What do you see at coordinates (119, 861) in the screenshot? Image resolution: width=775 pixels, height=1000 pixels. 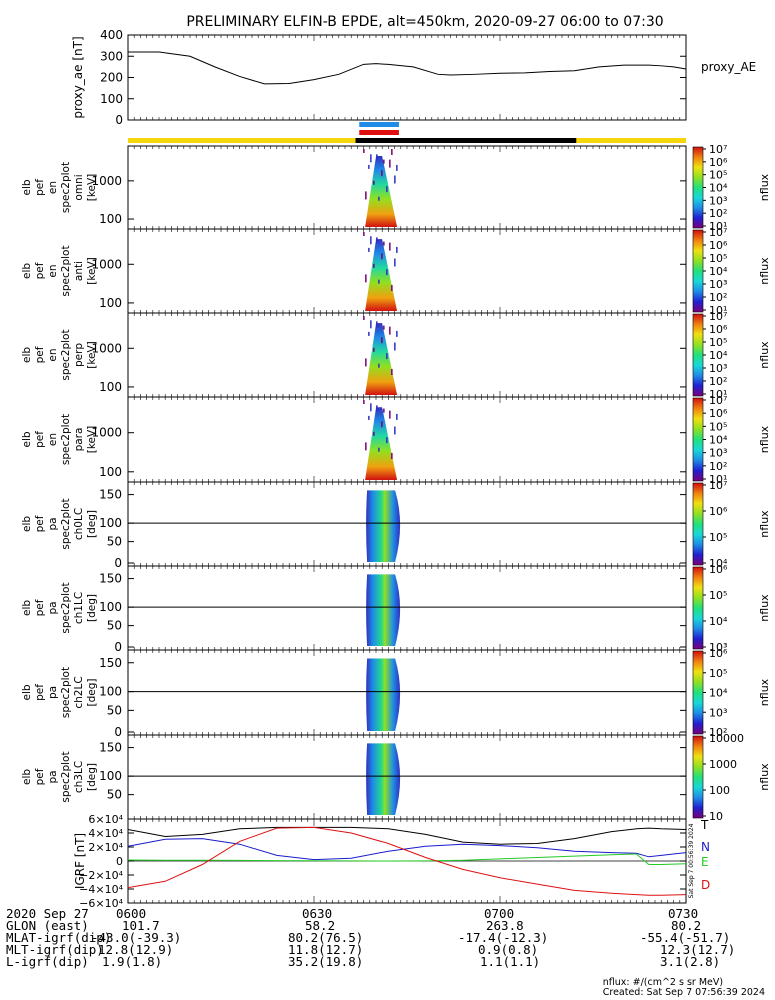 I see `y-tick-label: 0` at bounding box center [119, 861].